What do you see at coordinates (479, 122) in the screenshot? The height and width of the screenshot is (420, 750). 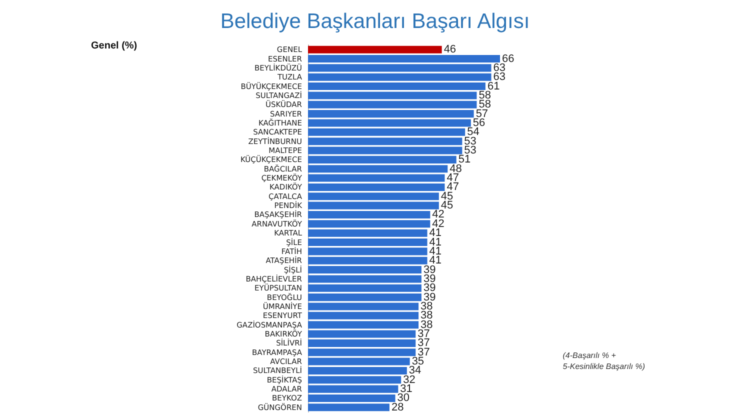 I see `data-label: 56` at bounding box center [479, 122].